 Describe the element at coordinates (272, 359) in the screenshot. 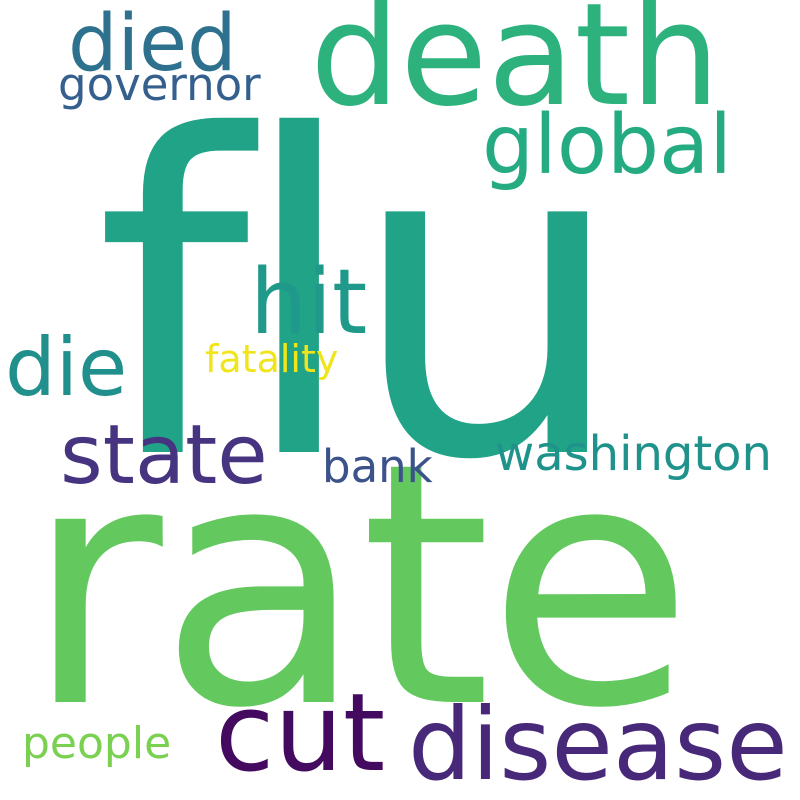

I see `word-fatality: fatality` at that location.